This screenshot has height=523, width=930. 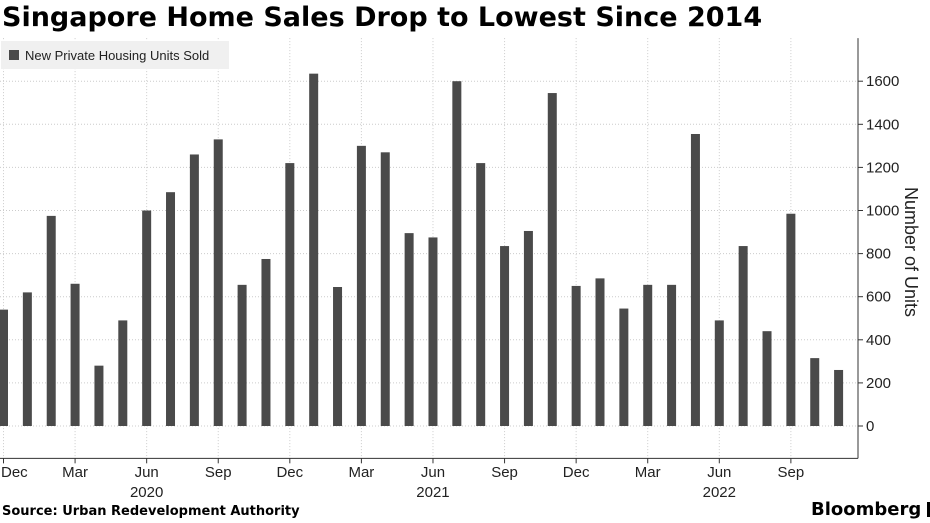 What do you see at coordinates (878, 383) in the screenshot?
I see `y-tick-label: 200` at bounding box center [878, 383].